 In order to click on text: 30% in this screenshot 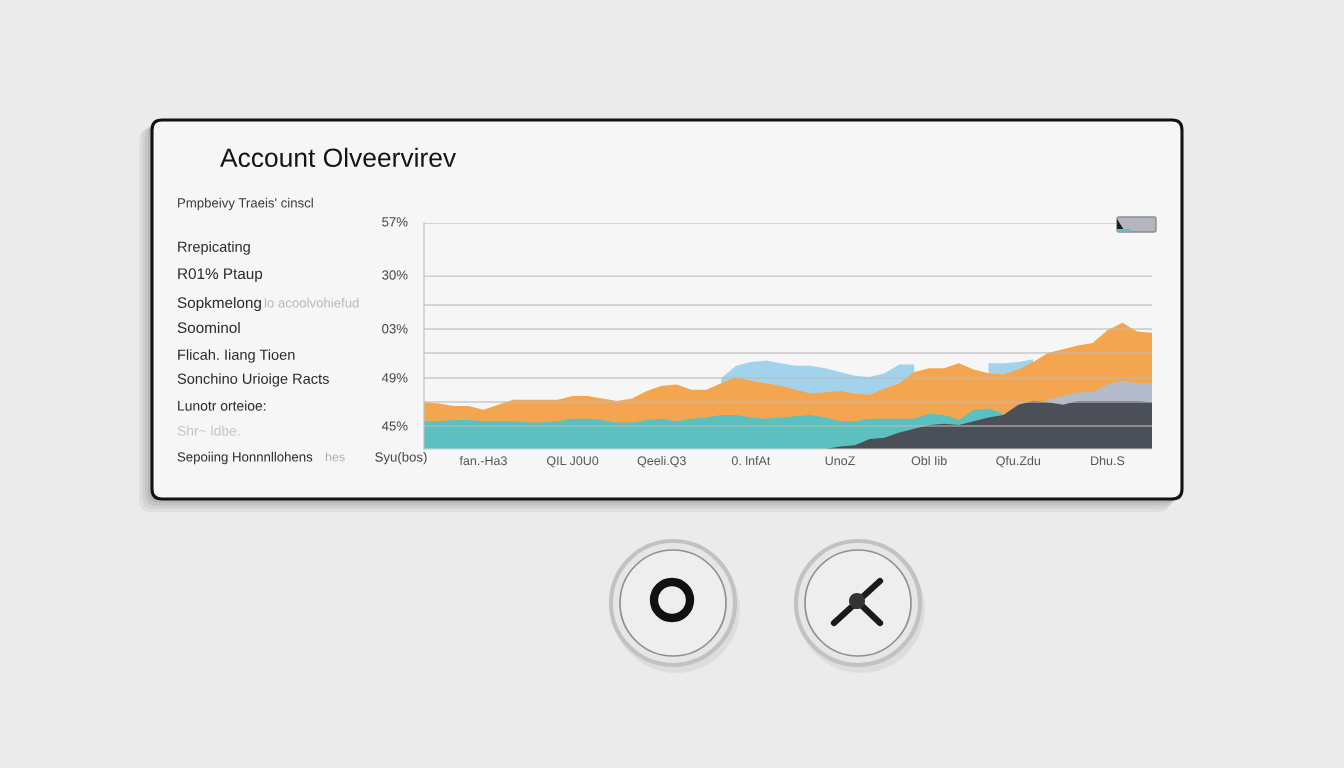, I will do `click(395, 275)`.